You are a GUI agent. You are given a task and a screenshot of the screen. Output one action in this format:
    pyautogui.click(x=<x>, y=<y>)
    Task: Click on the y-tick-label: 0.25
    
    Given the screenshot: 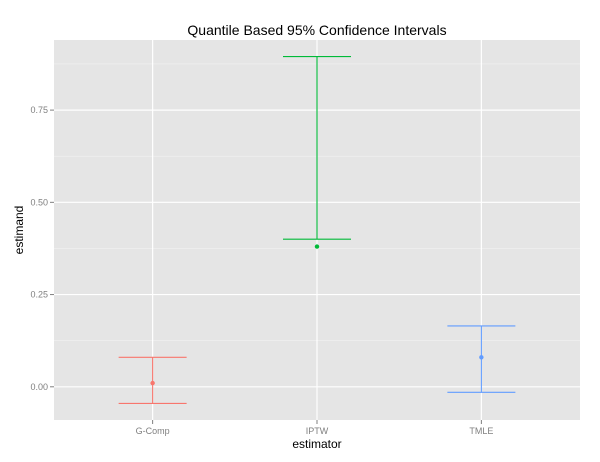 What is the action you would take?
    pyautogui.click(x=39, y=295)
    